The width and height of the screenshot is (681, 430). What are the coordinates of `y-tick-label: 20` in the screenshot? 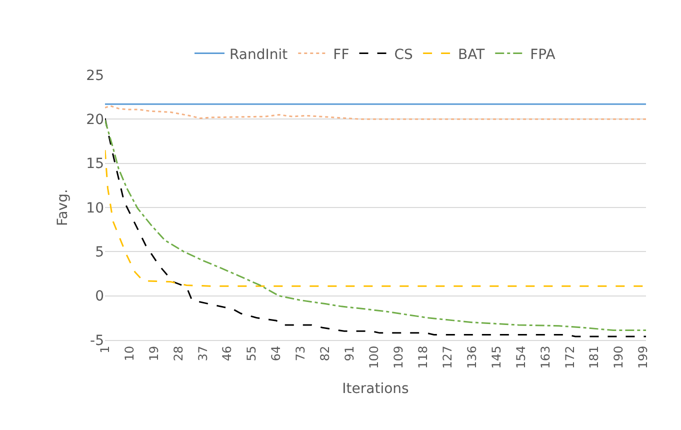 It's located at (95, 120).